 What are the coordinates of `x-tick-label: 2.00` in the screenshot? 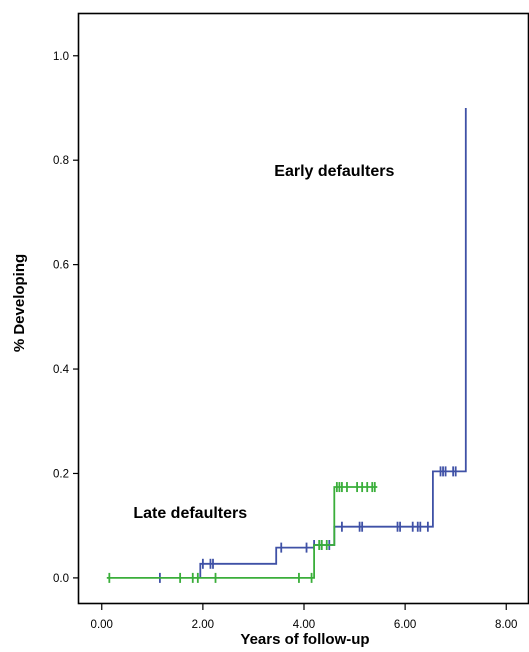 It's located at (203, 625).